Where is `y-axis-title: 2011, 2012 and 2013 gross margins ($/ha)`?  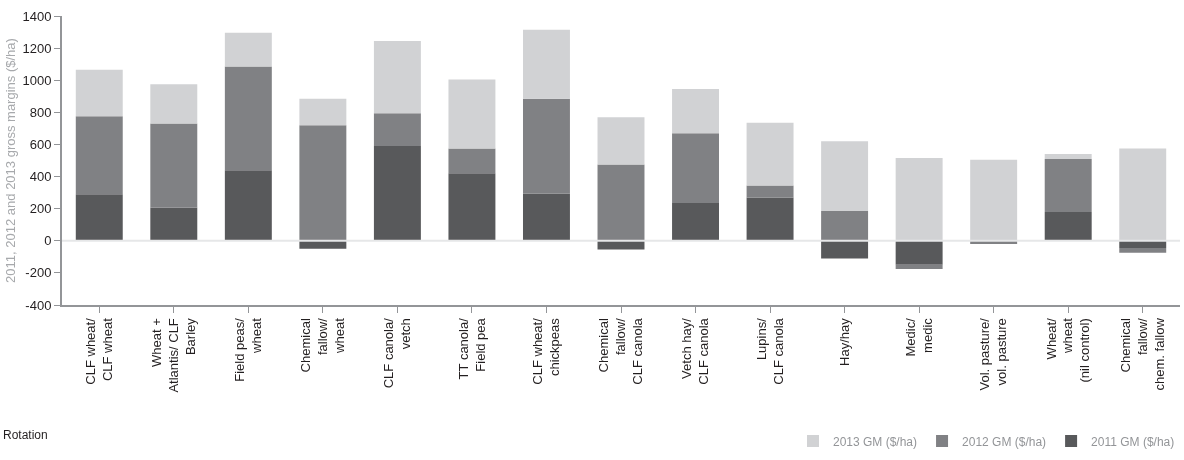 y-axis-title: 2011, 2012 and 2013 gross margins ($/ha) is located at coordinates (10, 160).